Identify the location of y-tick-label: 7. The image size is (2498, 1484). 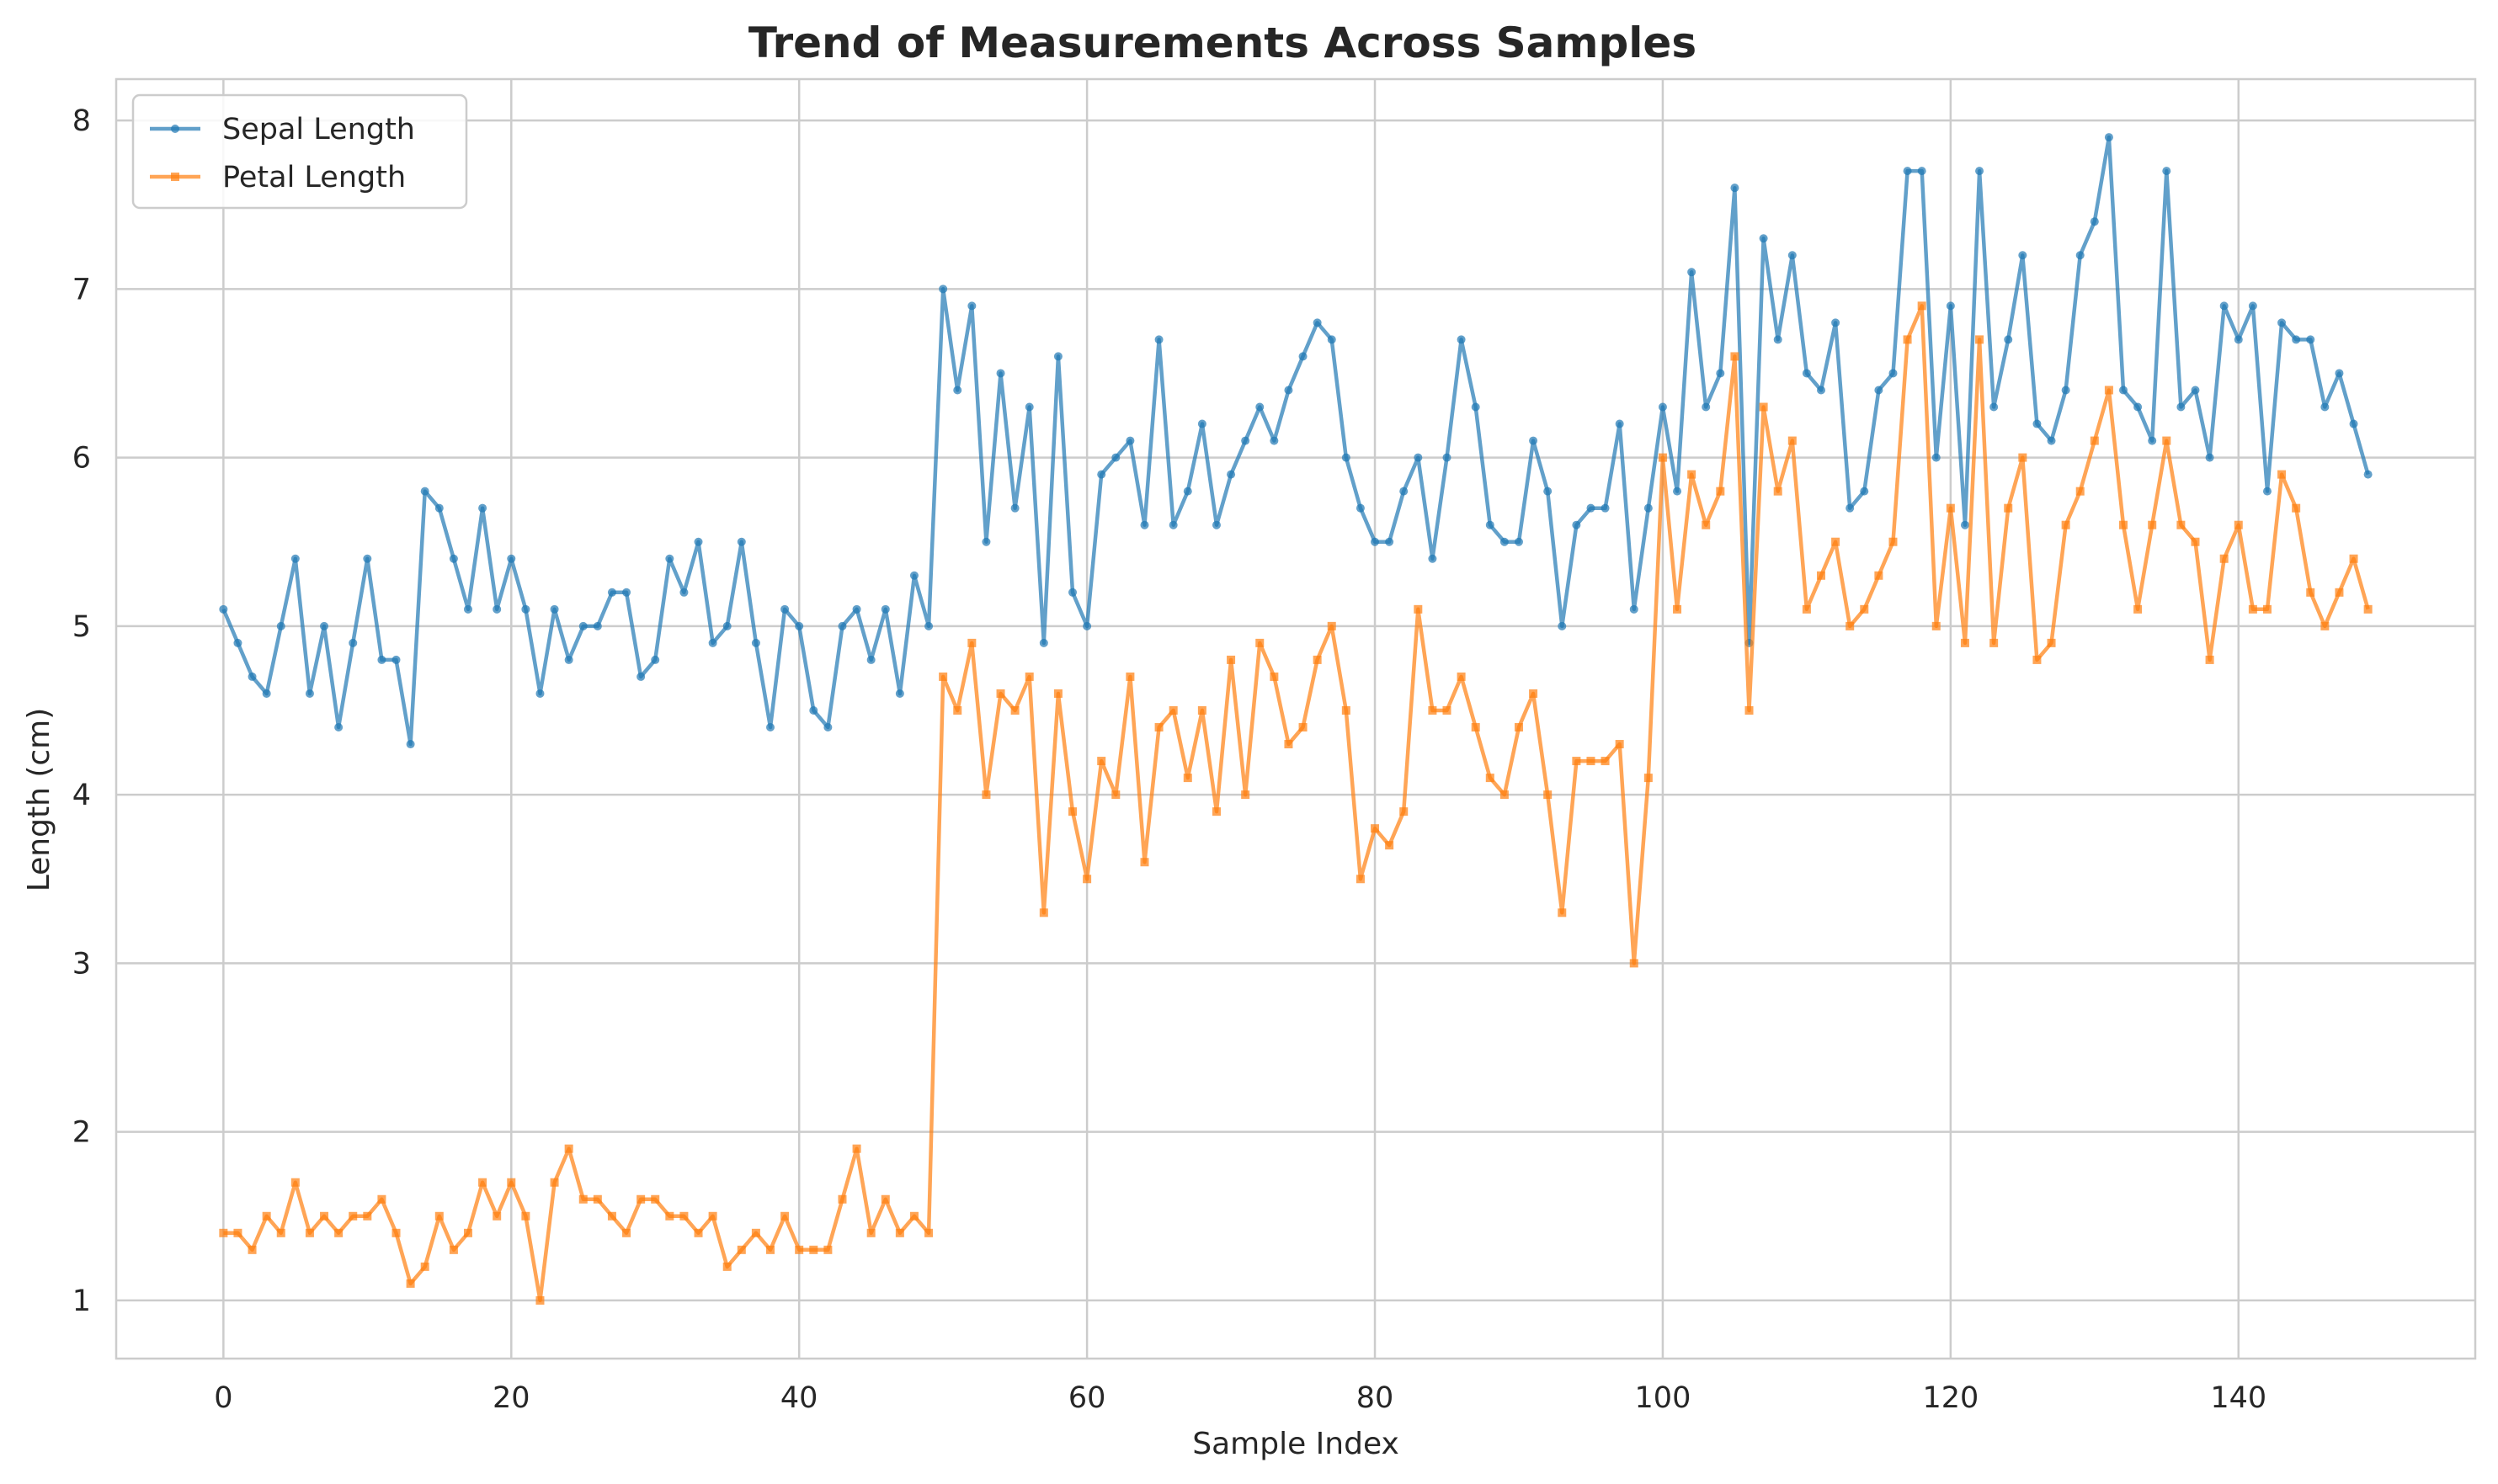
(81, 289).